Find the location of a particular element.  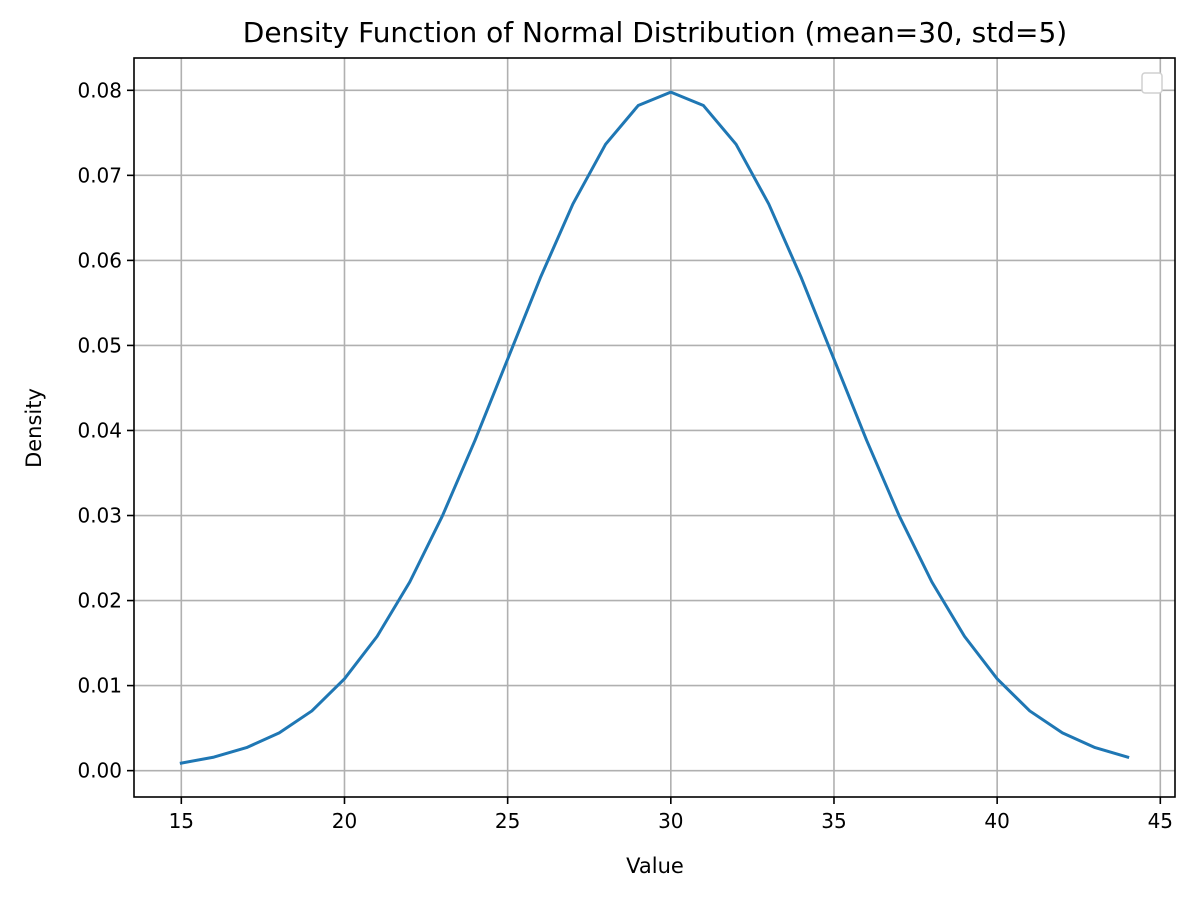

y-tick-label: 0.01 is located at coordinates (99, 686).